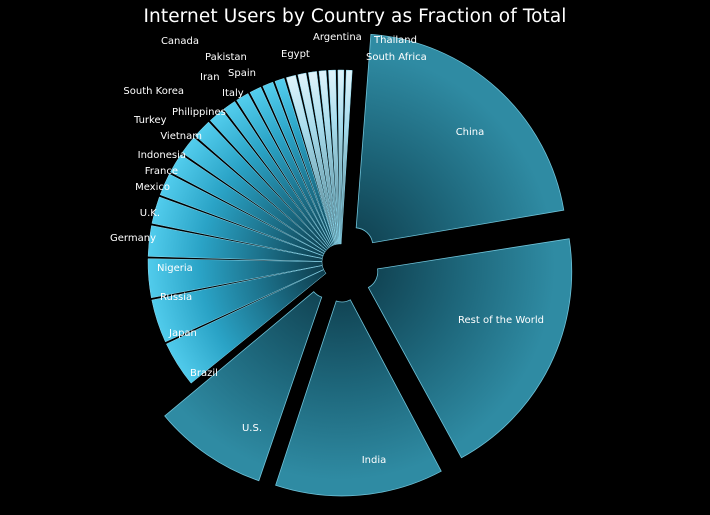 Image resolution: width=710 pixels, height=515 pixels. I want to click on pie-slice-nigeria, so click(235, 243).